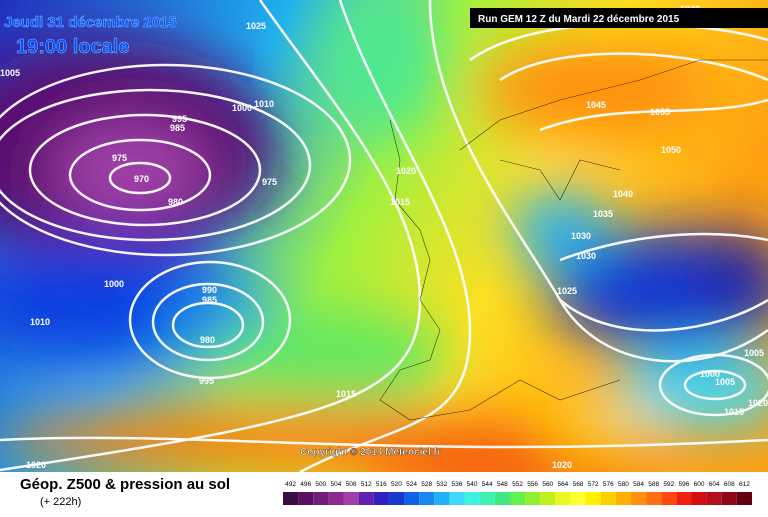  Describe the element at coordinates (660, 112) in the screenshot. I see `isobar-label: 1055` at that location.